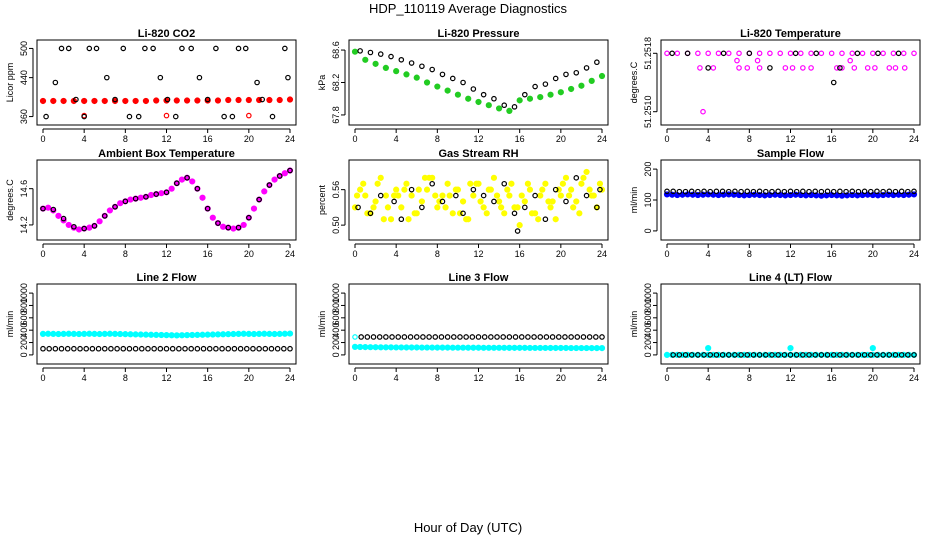 The height and width of the screenshot is (540, 936). Describe the element at coordinates (648, 317) in the screenshot. I see `y-tick-label: 600` at that location.